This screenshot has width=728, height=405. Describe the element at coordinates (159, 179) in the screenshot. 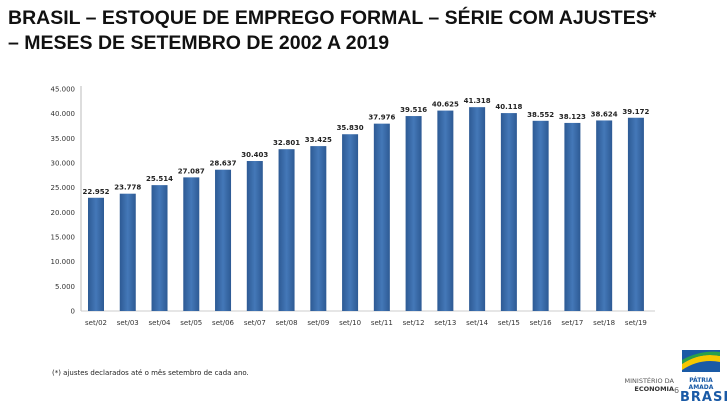

I see `data-label: 25.514` at that location.